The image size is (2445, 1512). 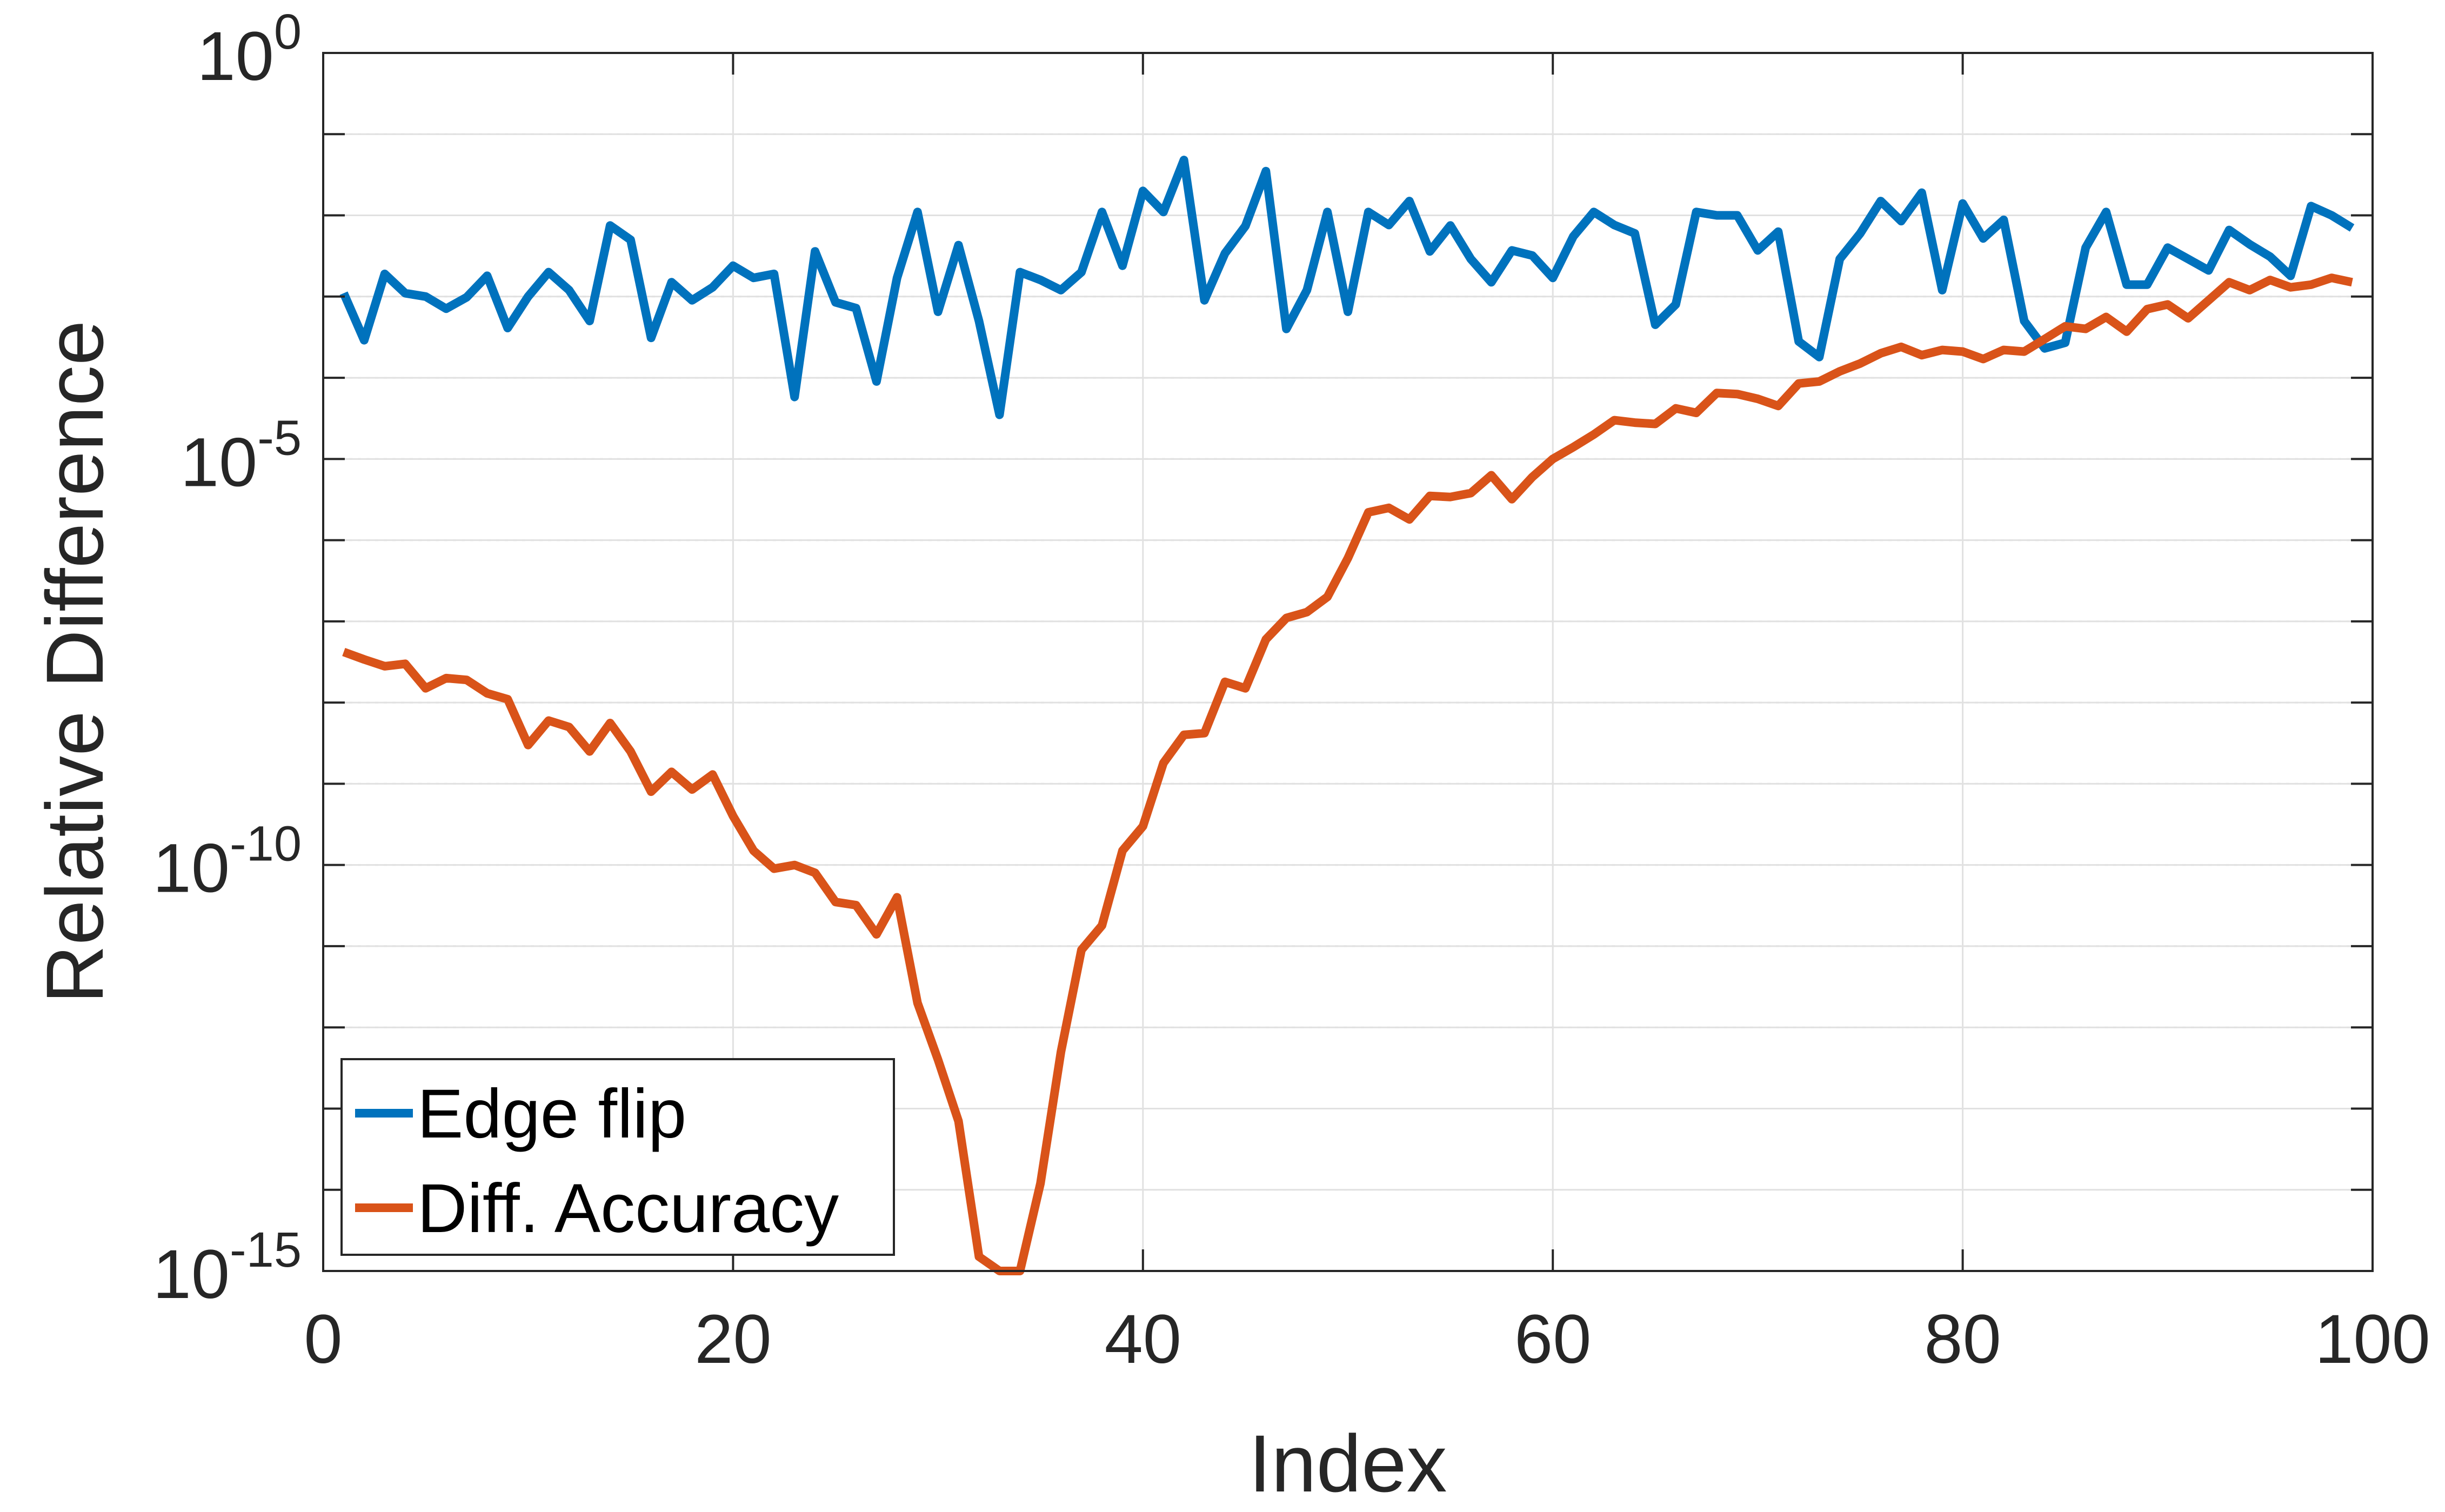 I want to click on y-axis-label: Relative Difference, so click(x=74, y=662).